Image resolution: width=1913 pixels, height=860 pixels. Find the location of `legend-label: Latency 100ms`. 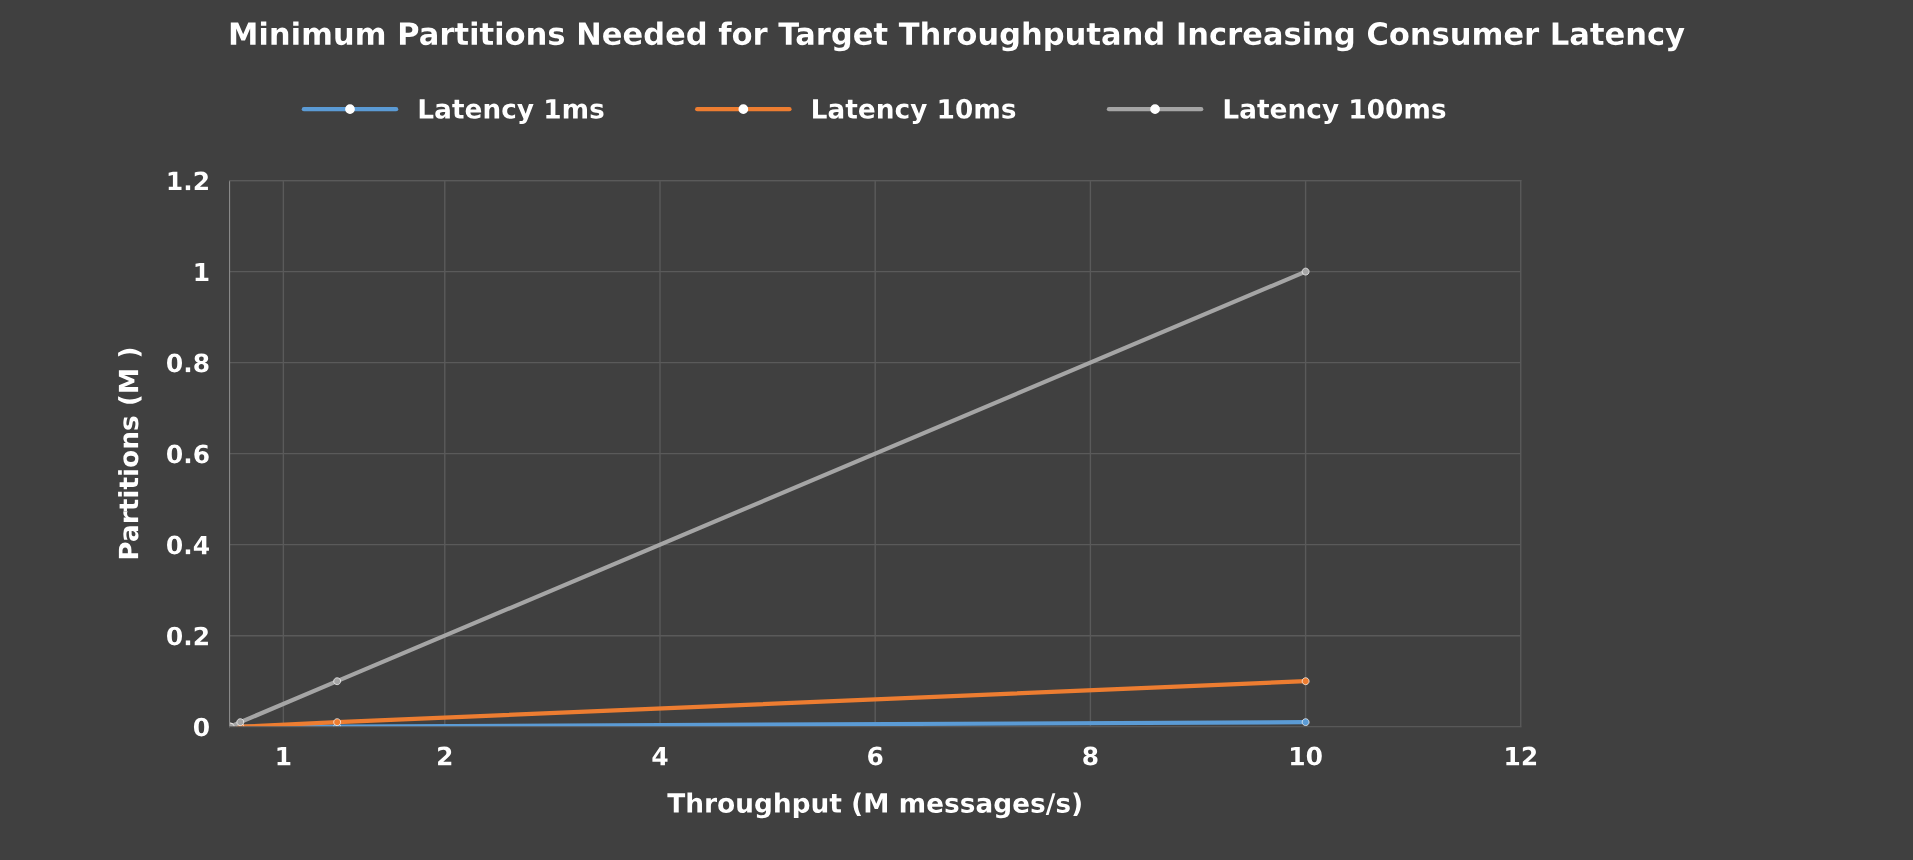

legend-label: Latency 100ms is located at coordinates (1335, 111).